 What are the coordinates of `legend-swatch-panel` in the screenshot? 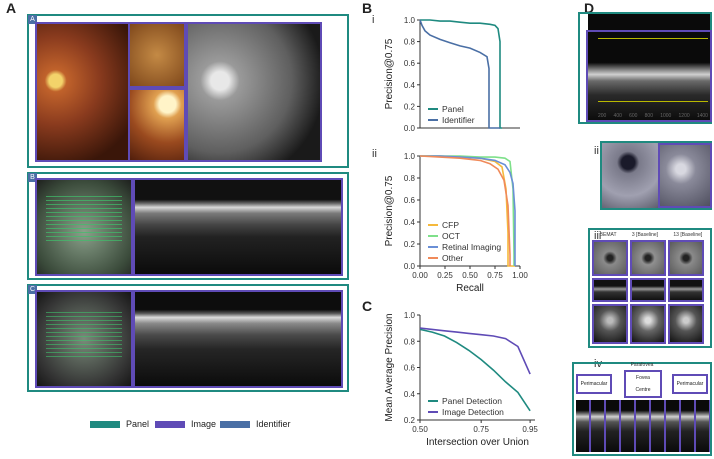 It's located at (105, 424).